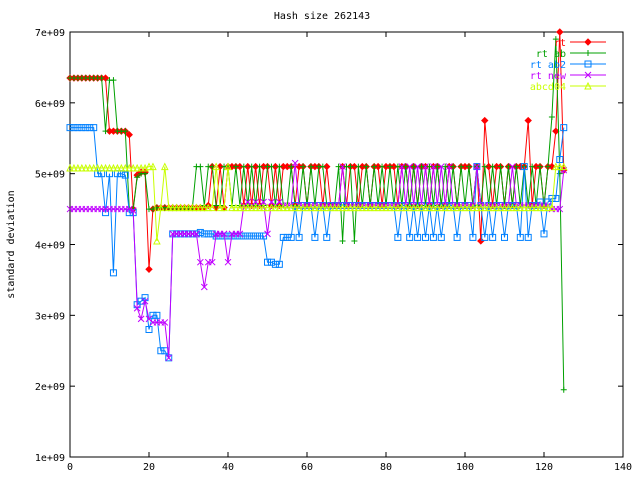  Describe the element at coordinates (11, 244) in the screenshot. I see `y-axis-label: standard deviation` at that location.